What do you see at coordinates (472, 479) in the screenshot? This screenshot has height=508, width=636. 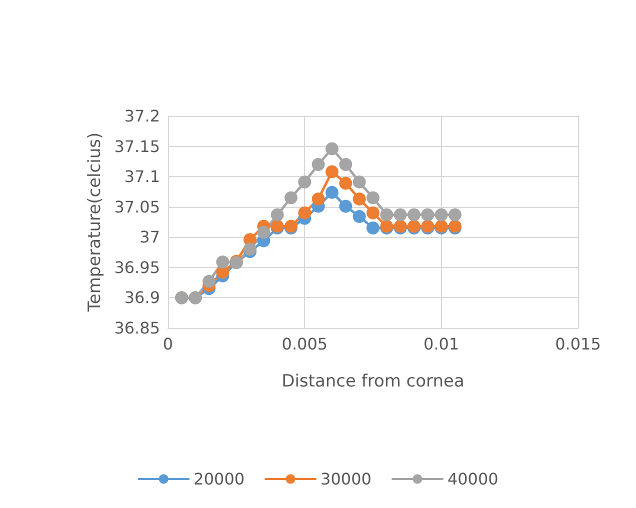 I see `legend-label: 40000` at bounding box center [472, 479].